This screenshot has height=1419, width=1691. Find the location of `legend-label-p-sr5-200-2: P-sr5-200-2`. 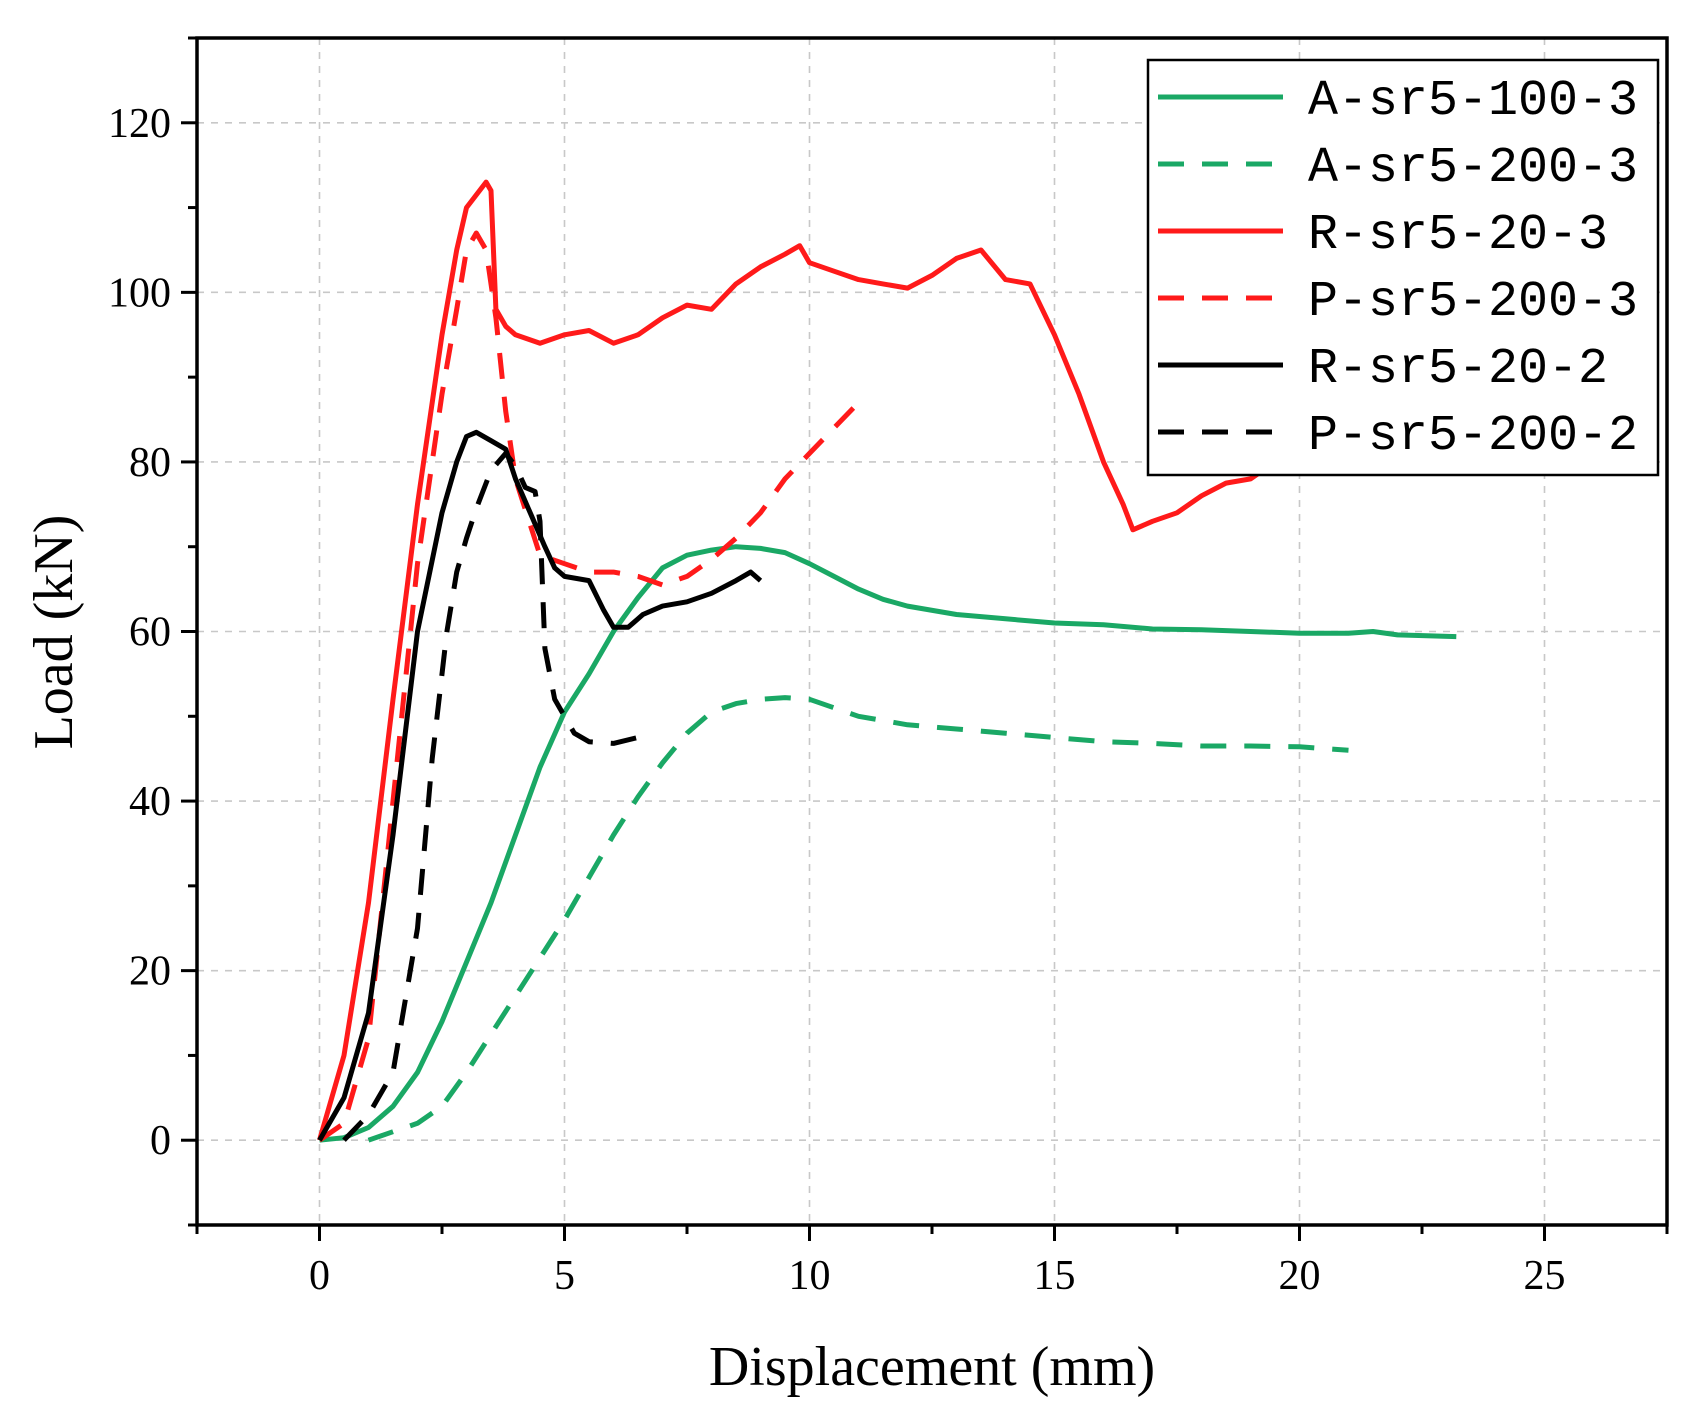

legend-label-p-sr5-200-2: P-sr5-200-2 is located at coordinates (1473, 436).